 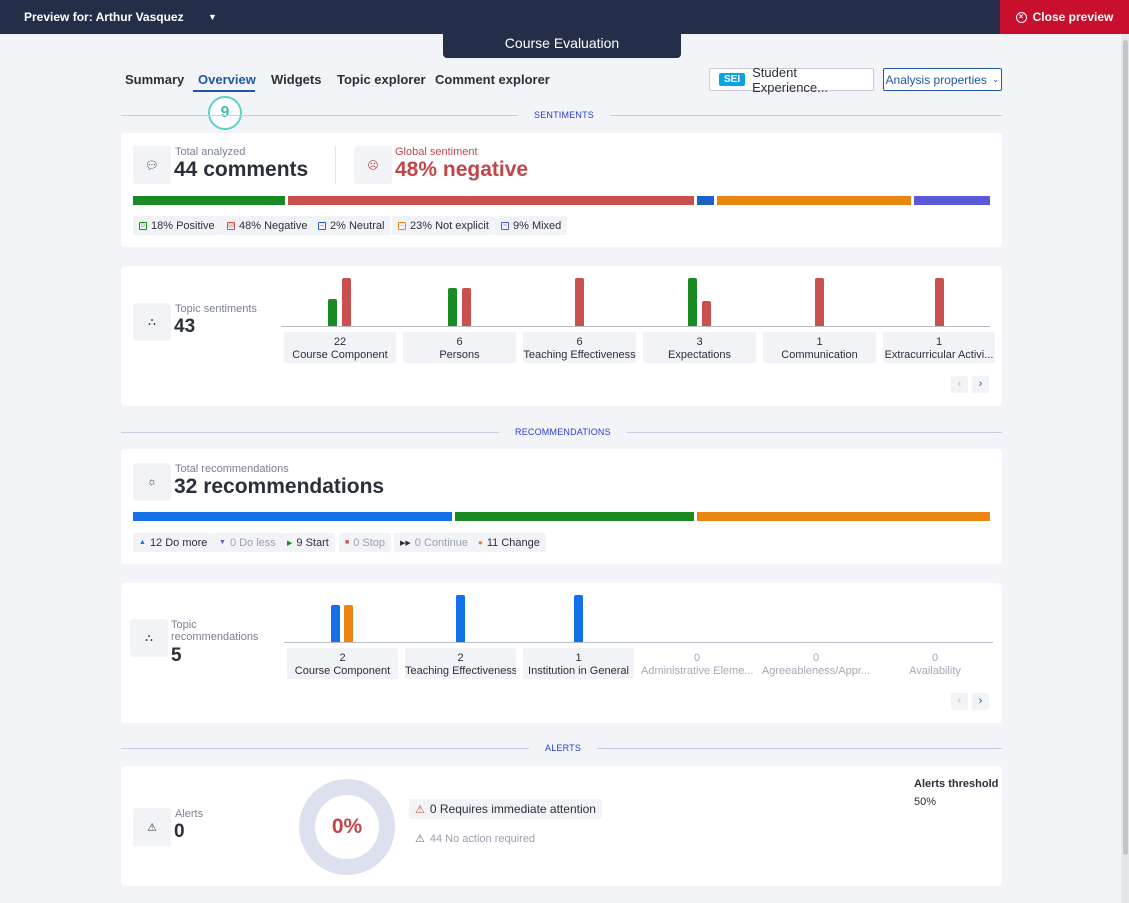 What do you see at coordinates (505, 809) in the screenshot?
I see `chip-immediate-attention: ⚠ 0 Requires immediate attention` at bounding box center [505, 809].